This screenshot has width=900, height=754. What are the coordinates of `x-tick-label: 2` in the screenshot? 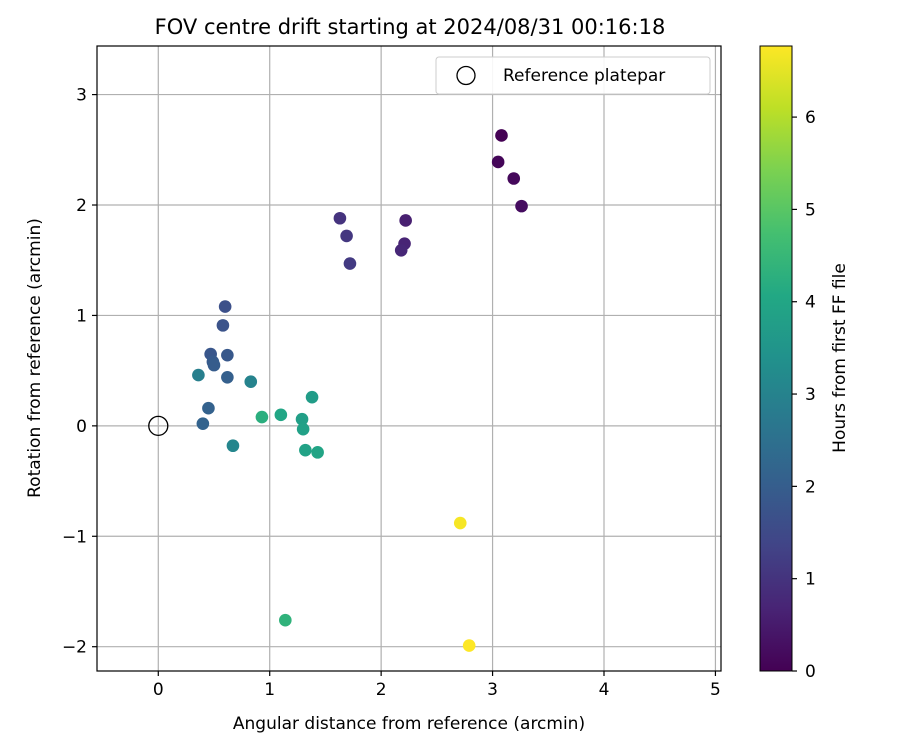 It's located at (381, 690).